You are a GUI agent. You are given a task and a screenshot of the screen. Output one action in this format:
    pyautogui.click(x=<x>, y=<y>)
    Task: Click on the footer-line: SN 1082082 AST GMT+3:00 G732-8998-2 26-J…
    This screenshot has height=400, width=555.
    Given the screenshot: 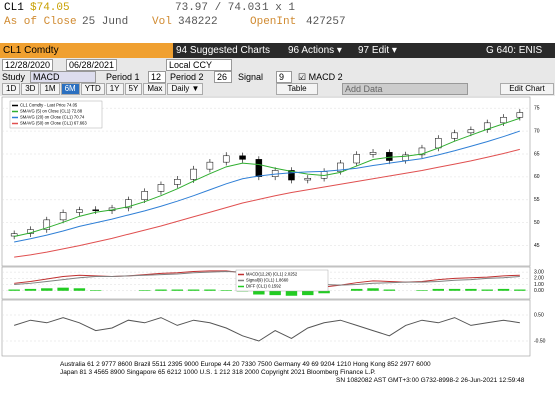 What is the action you would take?
    pyautogui.click(x=430, y=380)
    